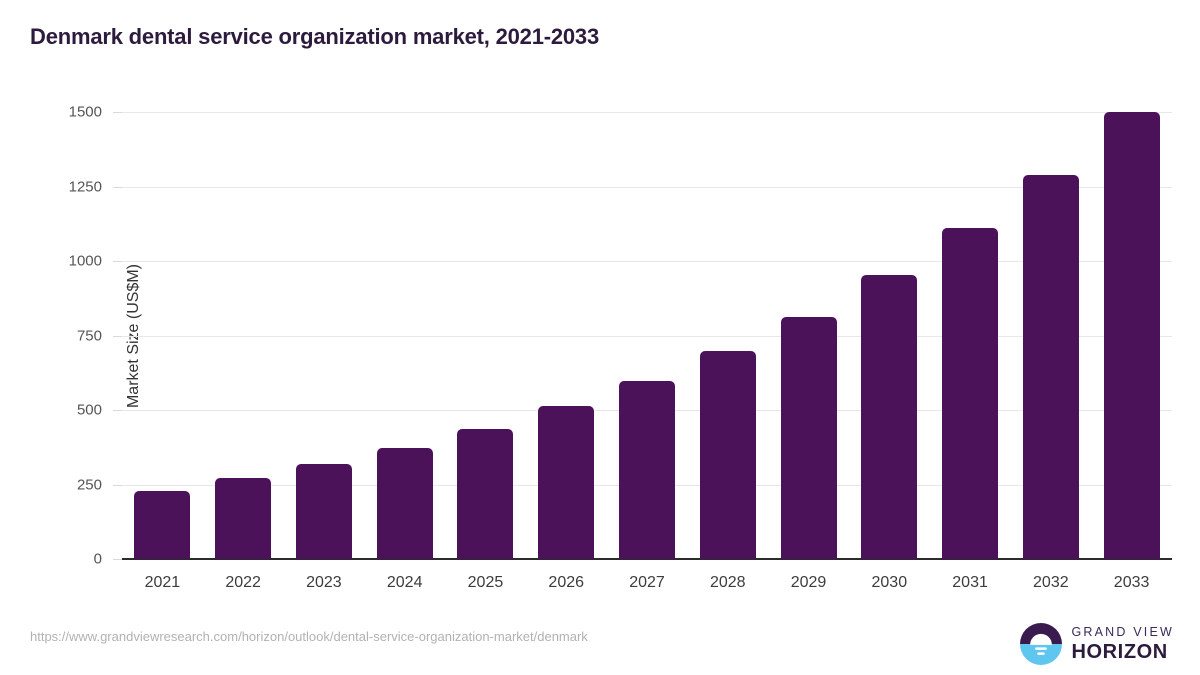 This screenshot has height=675, width=1200. Describe the element at coordinates (566, 482) in the screenshot. I see `bar-2026` at that location.